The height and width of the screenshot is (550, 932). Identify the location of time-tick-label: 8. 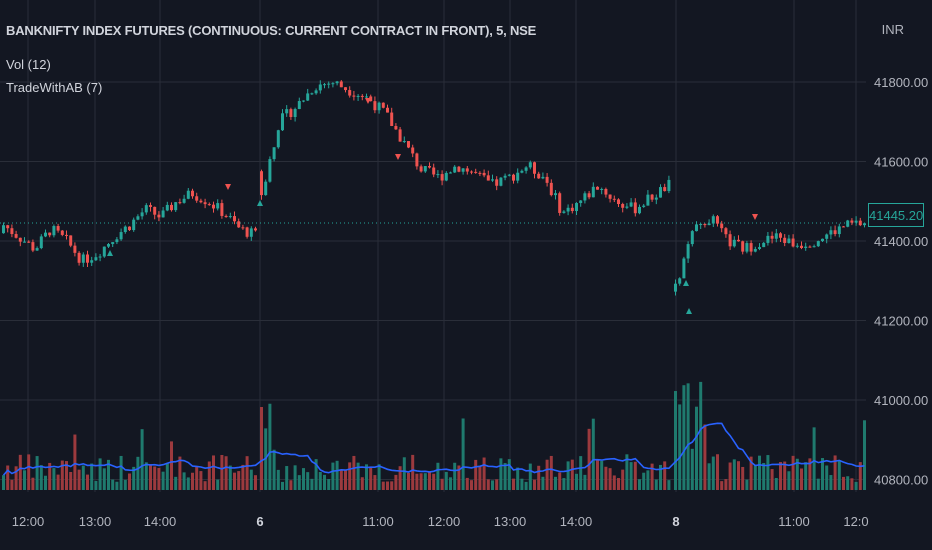
(675, 521).